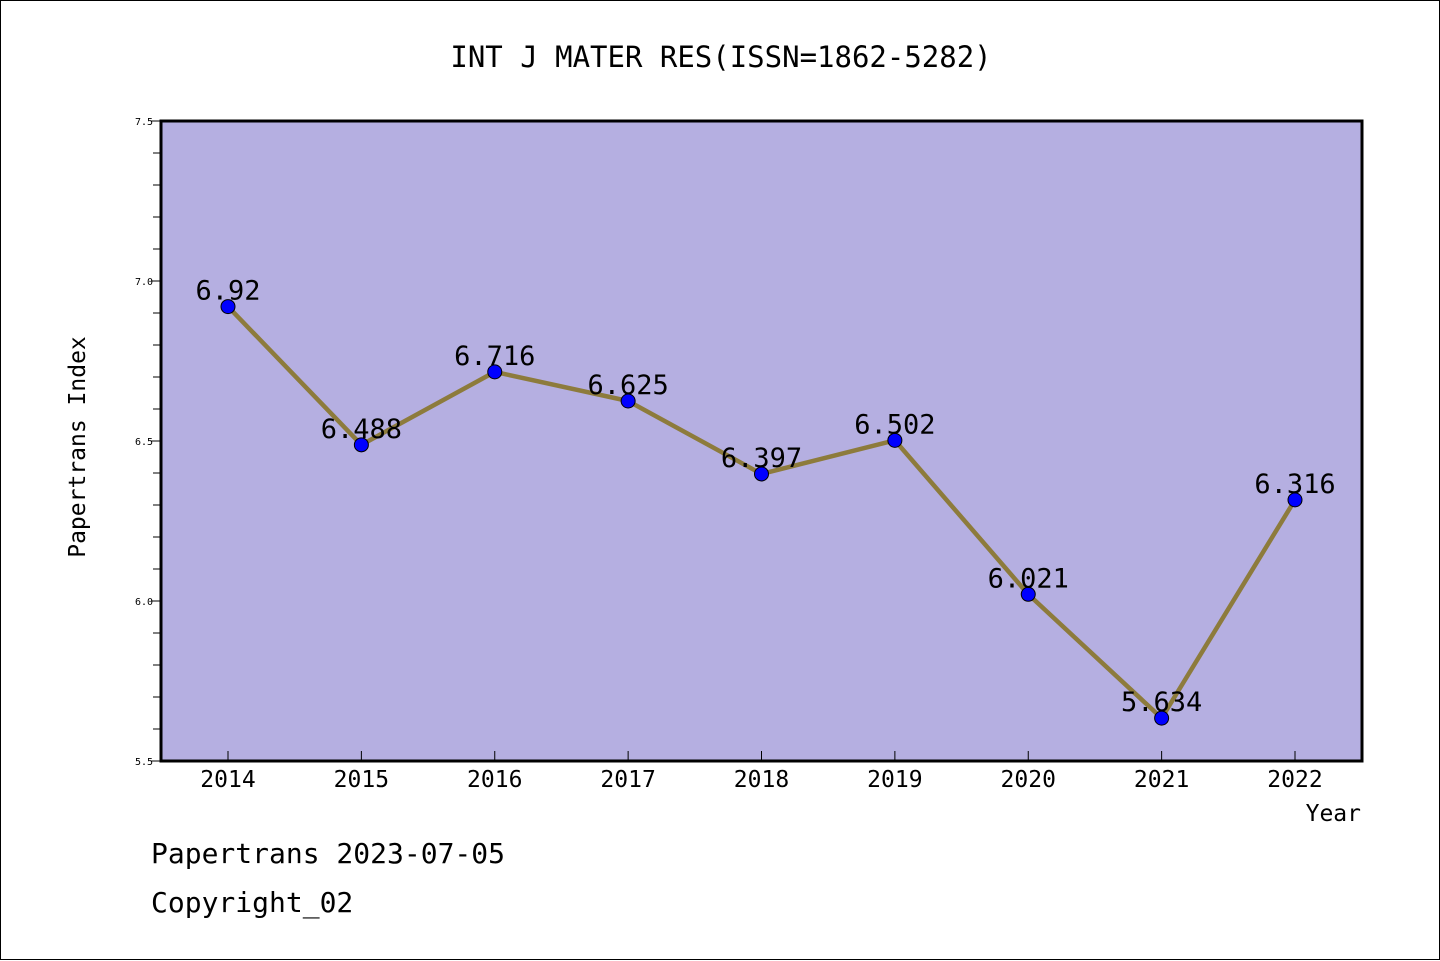 This screenshot has height=961, width=1440. I want to click on footer-date-text: Papertrans 2023-07-05, so click(328, 853).